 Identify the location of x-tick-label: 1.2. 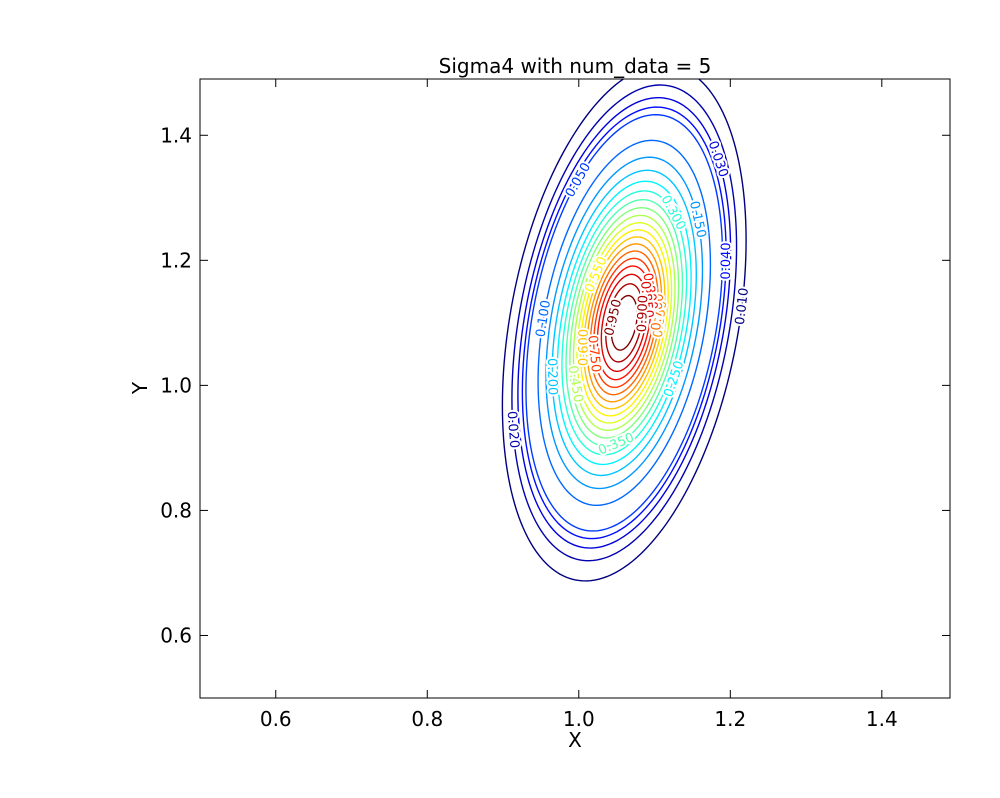
(730, 719).